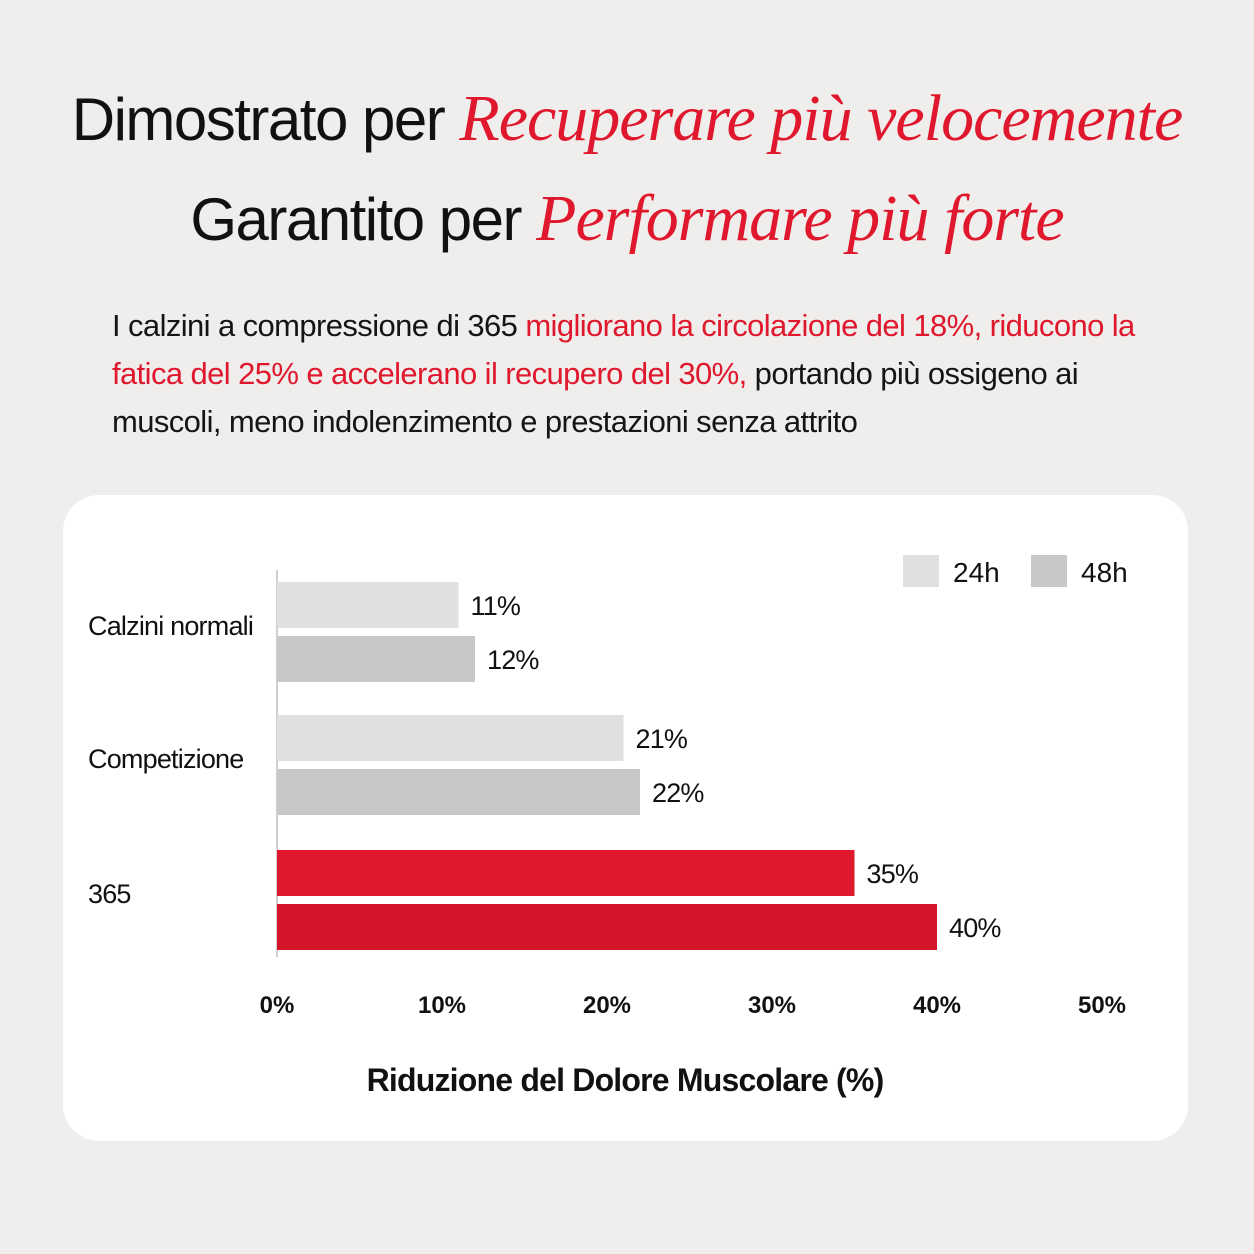 The image size is (1254, 1254). I want to click on bar-2-48h, so click(607, 927).